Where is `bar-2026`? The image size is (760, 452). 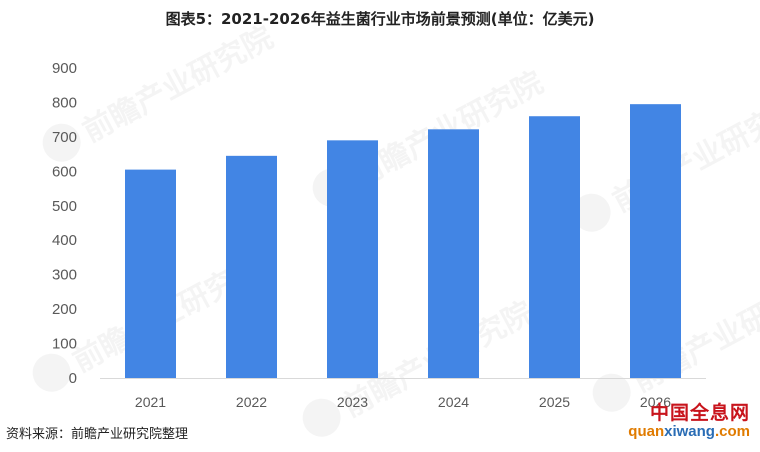
bar-2026 is located at coordinates (655, 241).